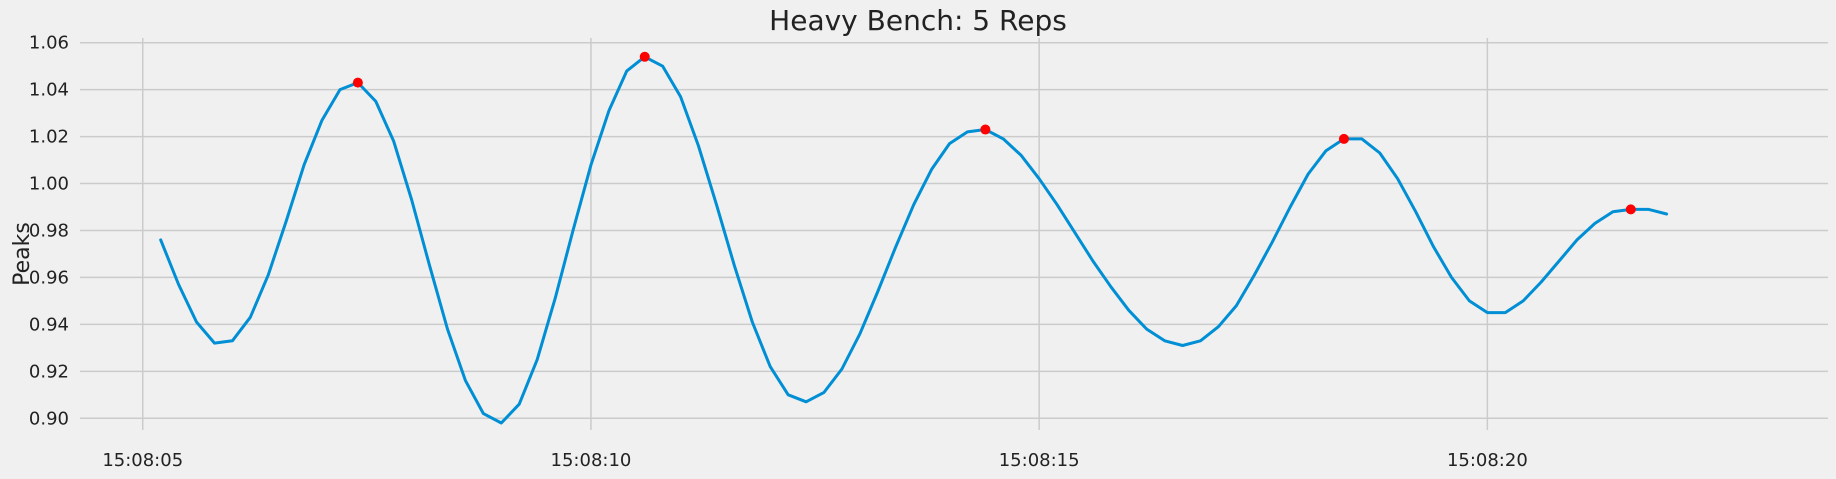 The image size is (1836, 479). Describe the element at coordinates (918, 20) in the screenshot. I see `chart-title: Heavy Bench: 5 Reps` at that location.